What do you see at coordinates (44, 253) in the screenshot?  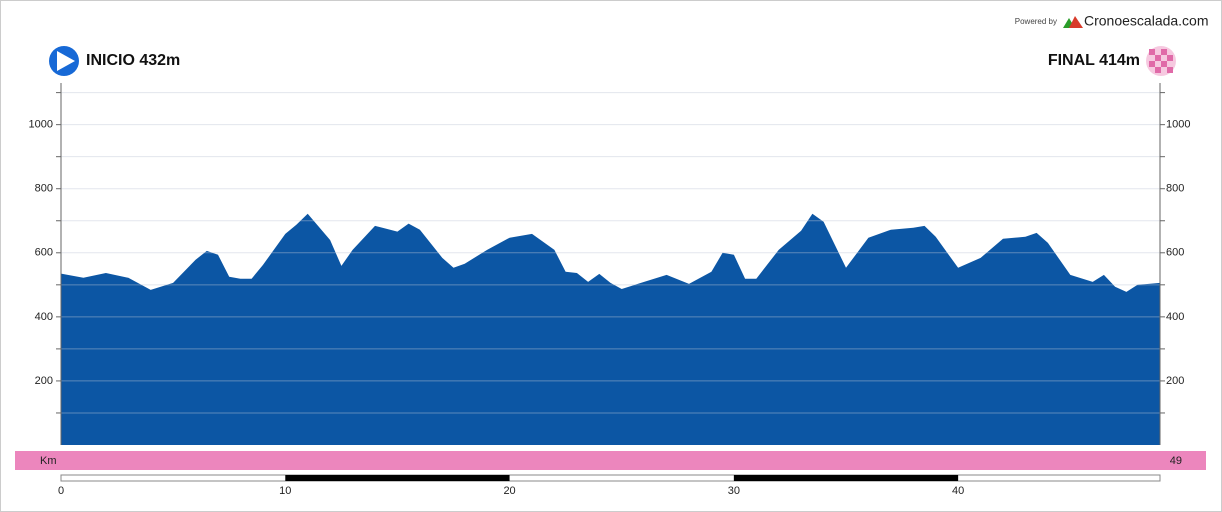 I see `y-tick-label: 600` at bounding box center [44, 253].